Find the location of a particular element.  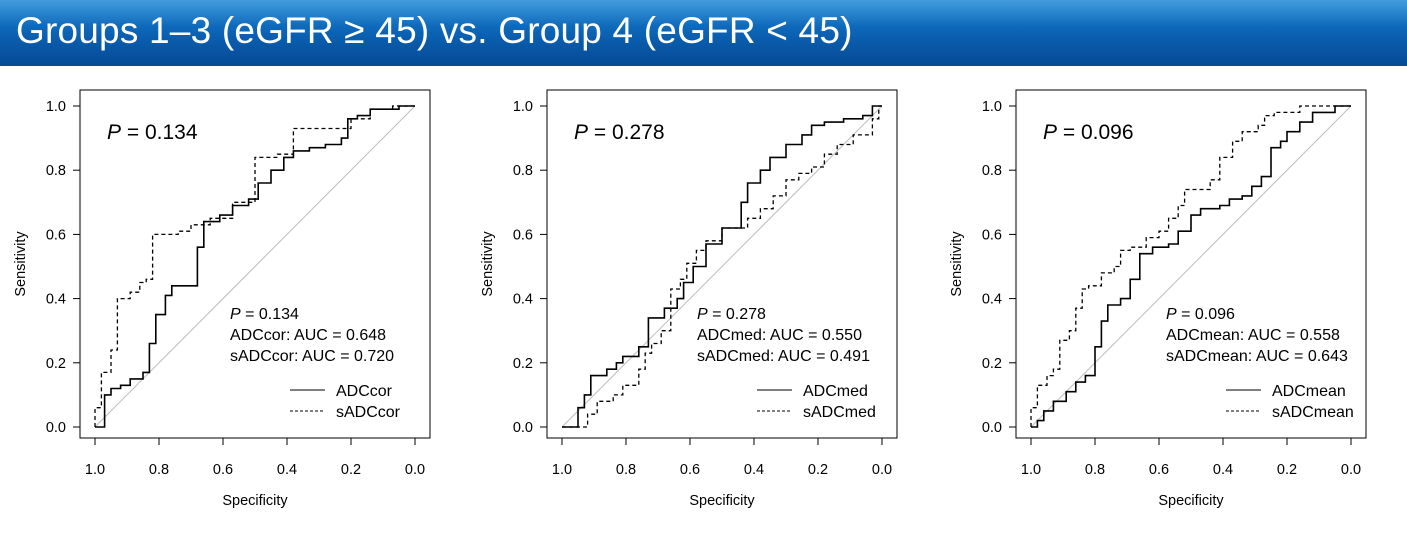

roc-curve-ADCcor is located at coordinates (255, 266).